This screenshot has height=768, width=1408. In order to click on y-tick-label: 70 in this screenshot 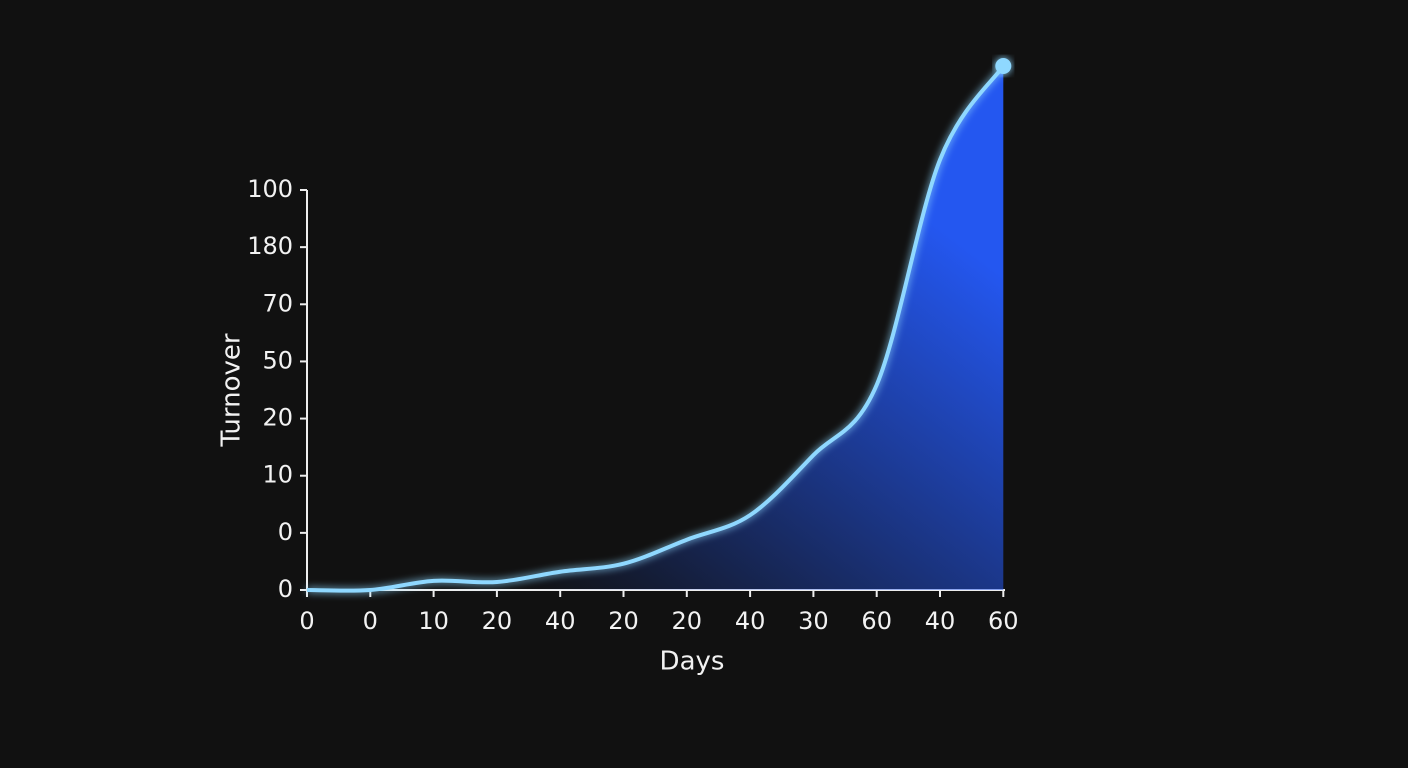, I will do `click(277, 303)`.